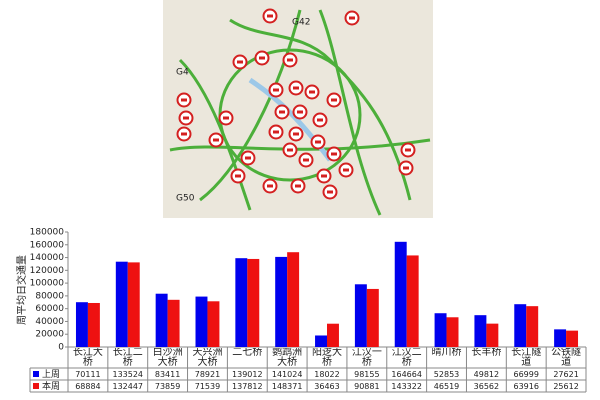  What do you see at coordinates (565, 386) in the screenshot?
I see `table-value: 25612` at bounding box center [565, 386].